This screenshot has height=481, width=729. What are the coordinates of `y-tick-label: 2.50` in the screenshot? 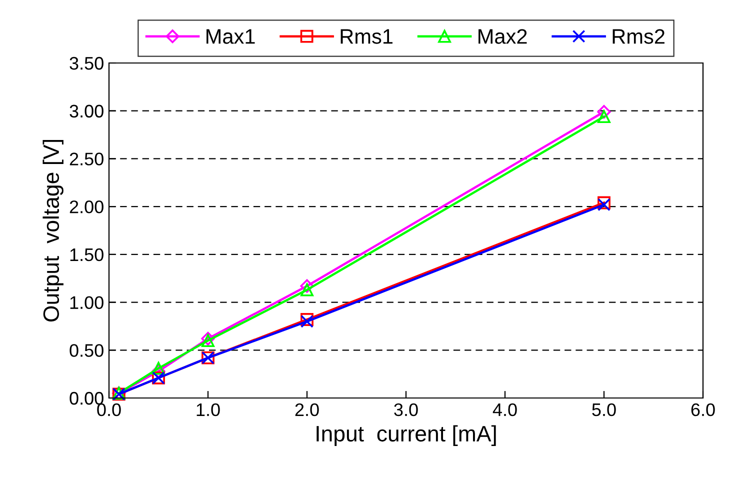 It's located at (87, 159).